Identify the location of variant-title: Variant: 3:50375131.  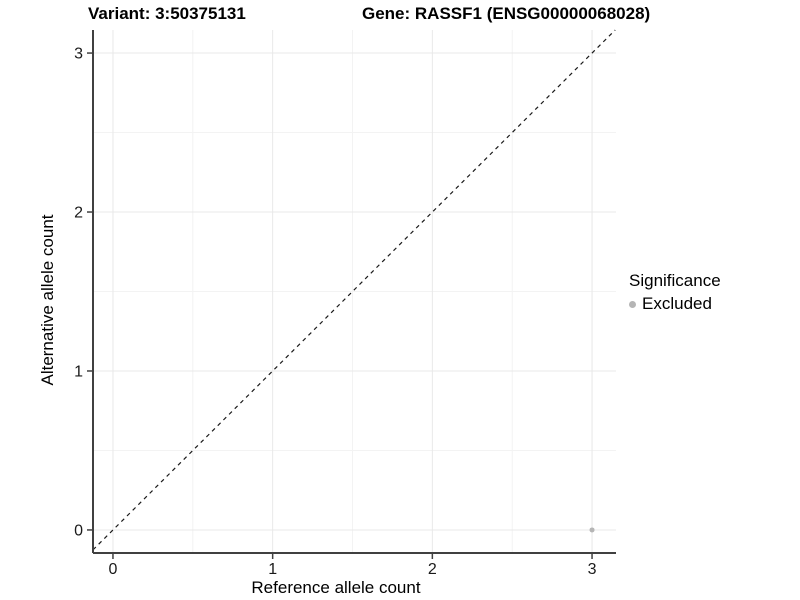
(167, 13).